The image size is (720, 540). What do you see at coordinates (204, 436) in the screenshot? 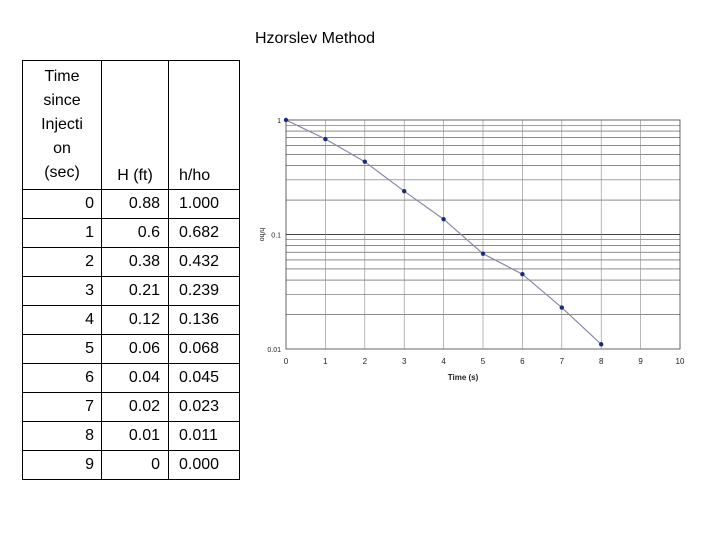
I see `cell-ratio: 0.011` at bounding box center [204, 436].